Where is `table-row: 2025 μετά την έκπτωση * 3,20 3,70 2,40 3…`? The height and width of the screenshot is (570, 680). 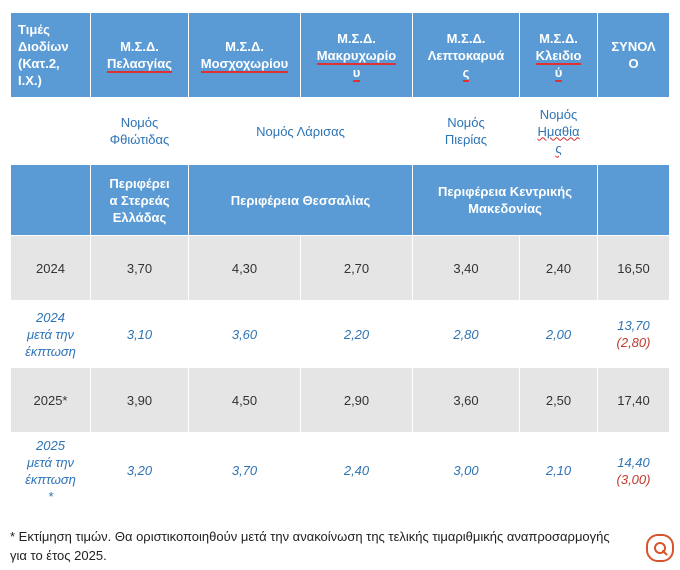
table-row: 2025 μετά την έκπτωση * 3,20 3,70 2,40 3… is located at coordinates (340, 470).